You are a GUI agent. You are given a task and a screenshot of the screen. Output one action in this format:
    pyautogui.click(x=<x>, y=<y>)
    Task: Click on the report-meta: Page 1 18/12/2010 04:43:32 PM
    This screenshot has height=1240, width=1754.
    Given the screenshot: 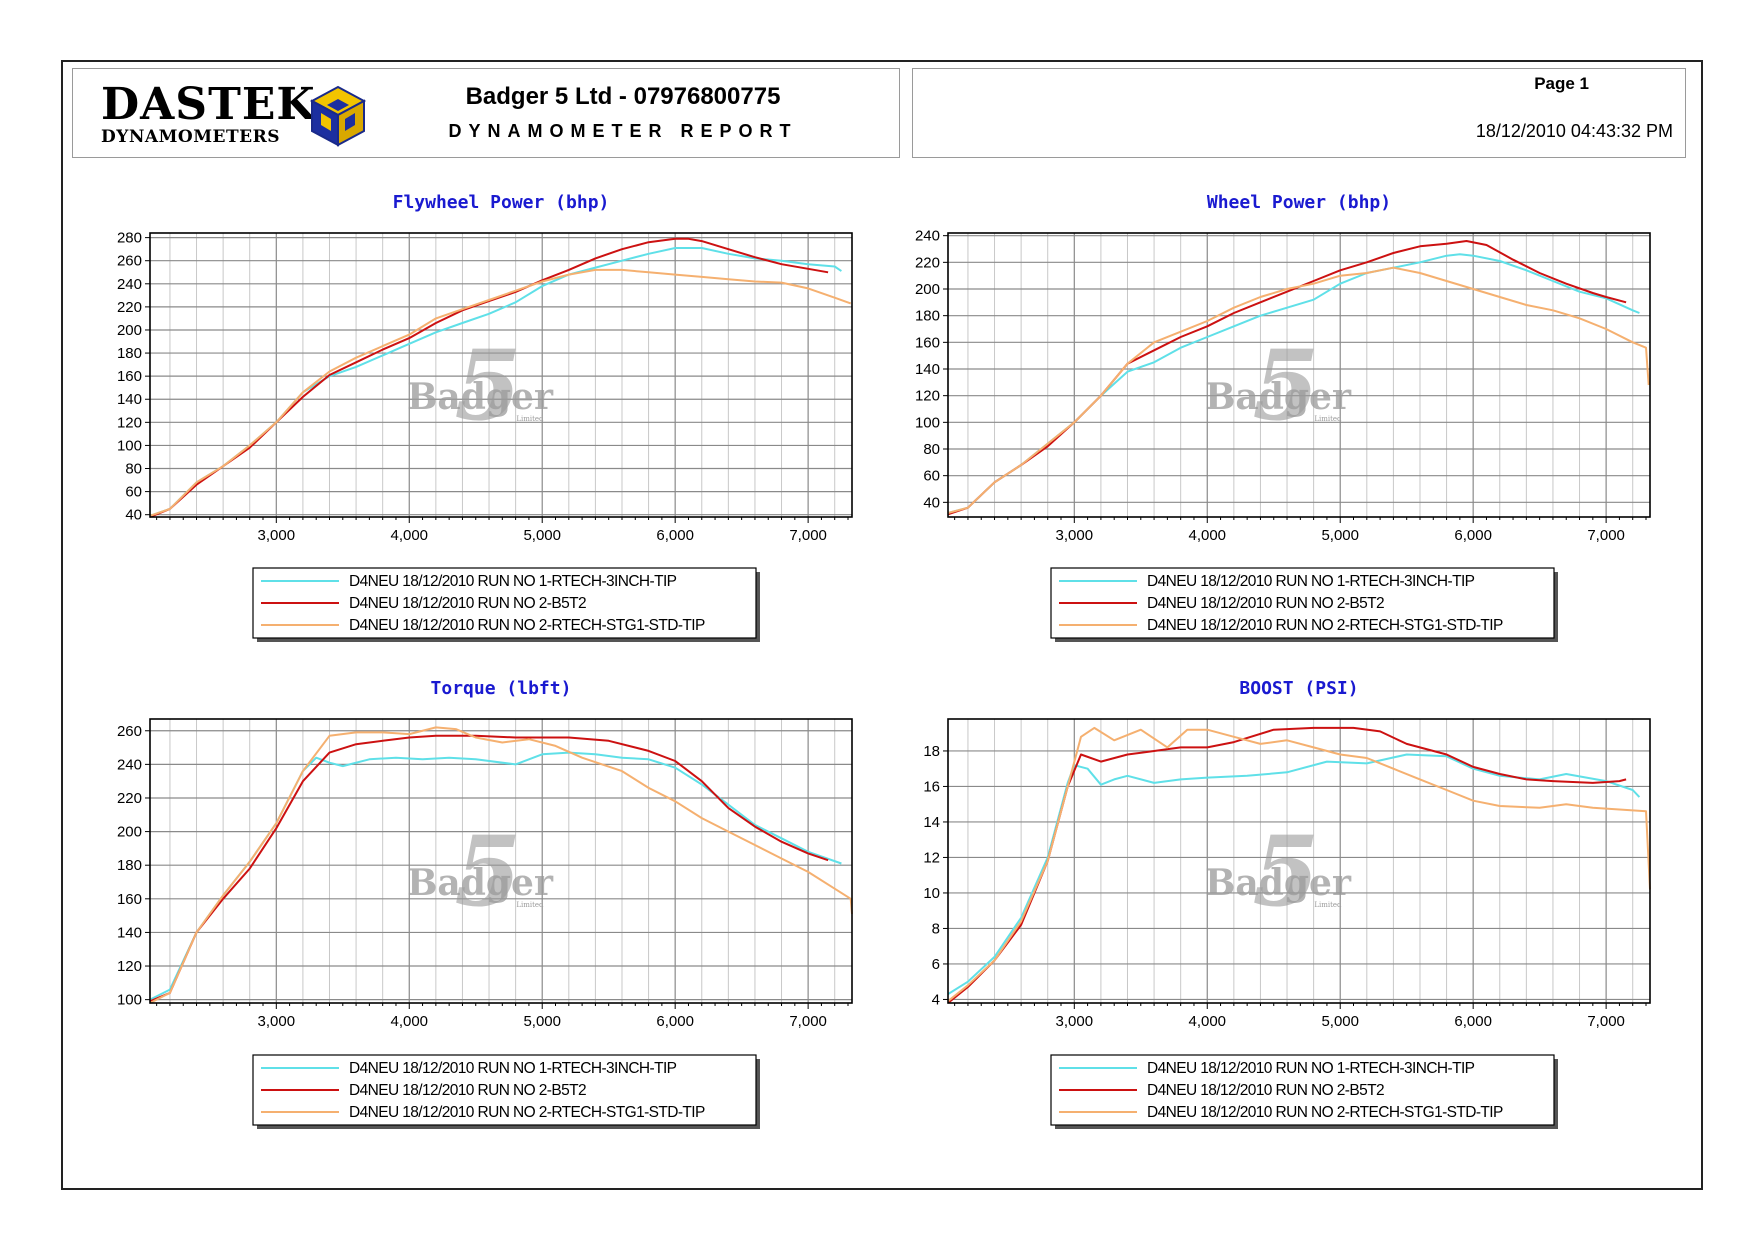 What is the action you would take?
    pyautogui.click(x=1299, y=113)
    